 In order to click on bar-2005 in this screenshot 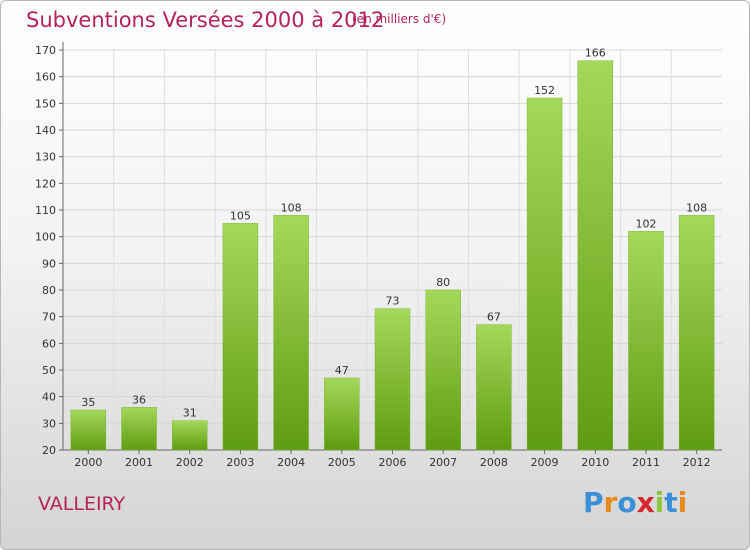, I will do `click(342, 414)`.